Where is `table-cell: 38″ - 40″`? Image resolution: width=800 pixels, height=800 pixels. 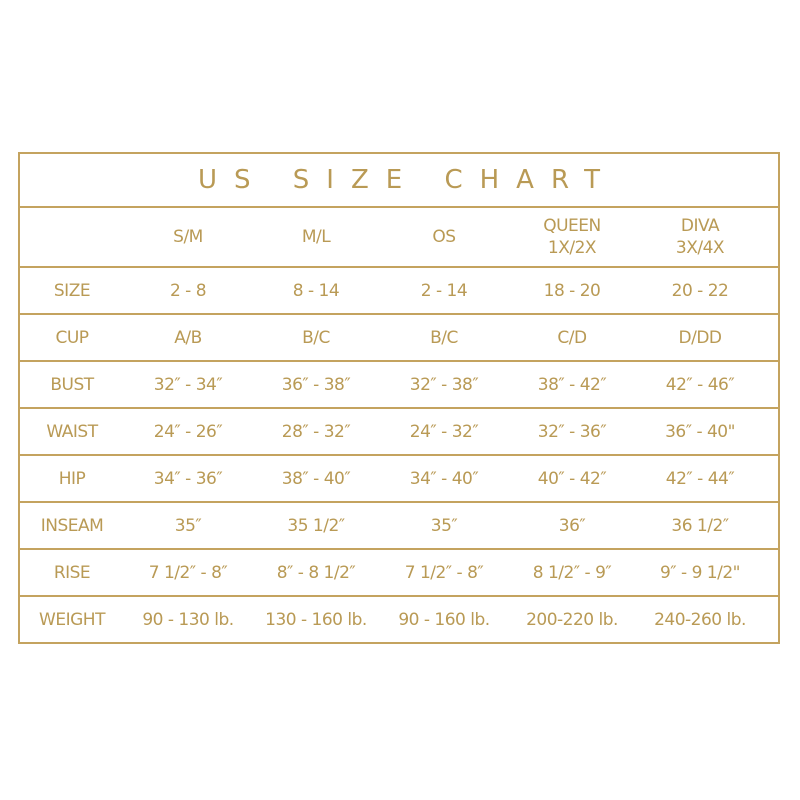 table-cell: 38″ - 40″ is located at coordinates (316, 478).